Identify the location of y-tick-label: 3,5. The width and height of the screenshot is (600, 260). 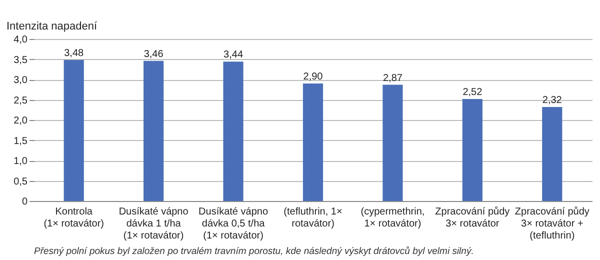
(21, 60).